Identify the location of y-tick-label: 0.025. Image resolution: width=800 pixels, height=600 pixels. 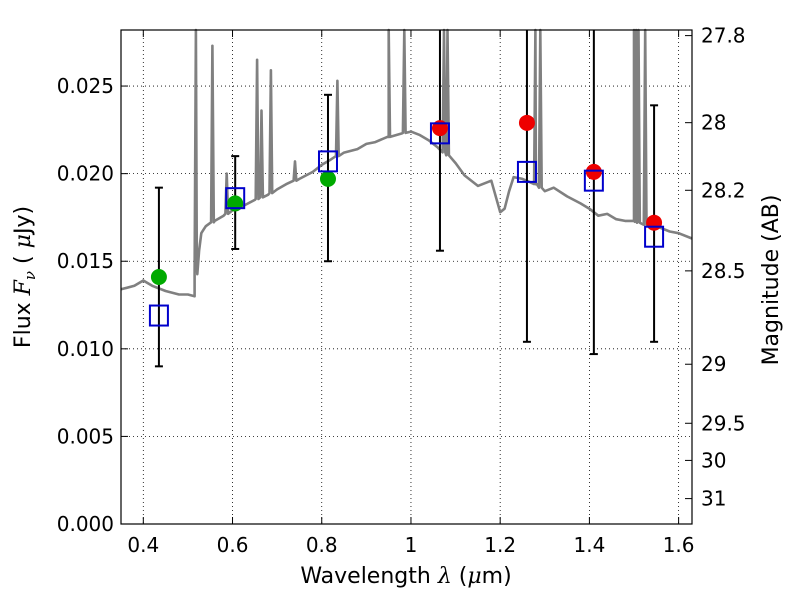
(85, 86).